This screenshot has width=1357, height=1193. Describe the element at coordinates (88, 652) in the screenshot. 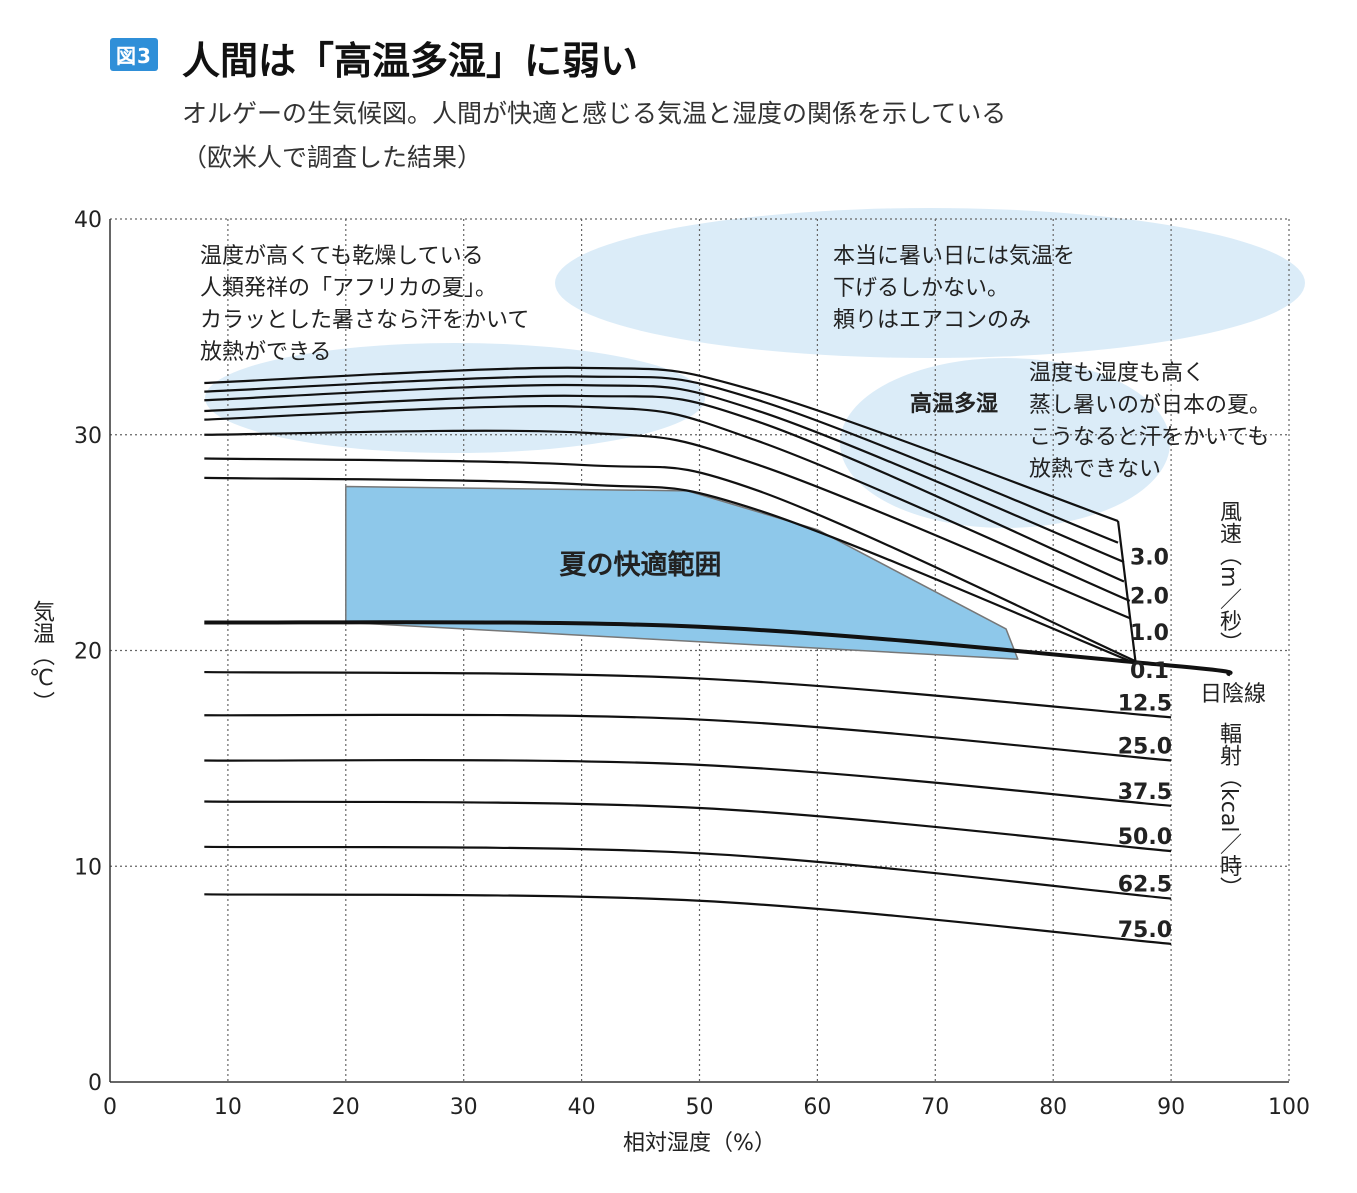

I see `y-tick-label-20: 20` at that location.